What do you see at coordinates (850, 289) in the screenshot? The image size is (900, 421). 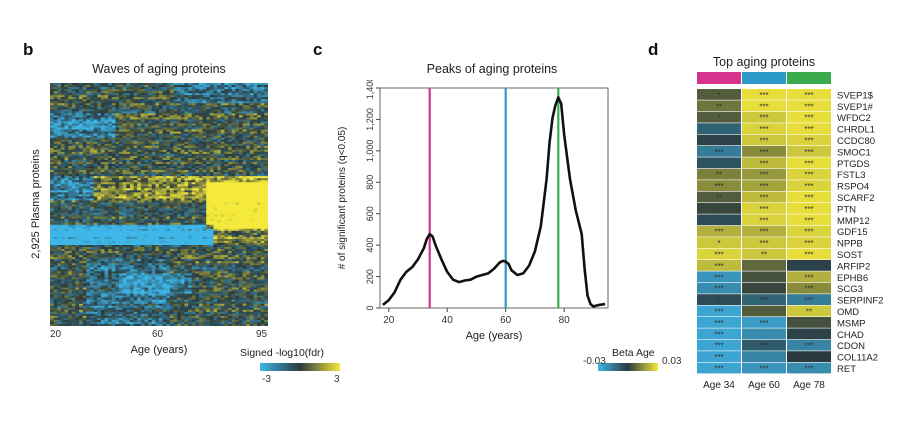 I see `protein-row-label: SCG3` at bounding box center [850, 289].